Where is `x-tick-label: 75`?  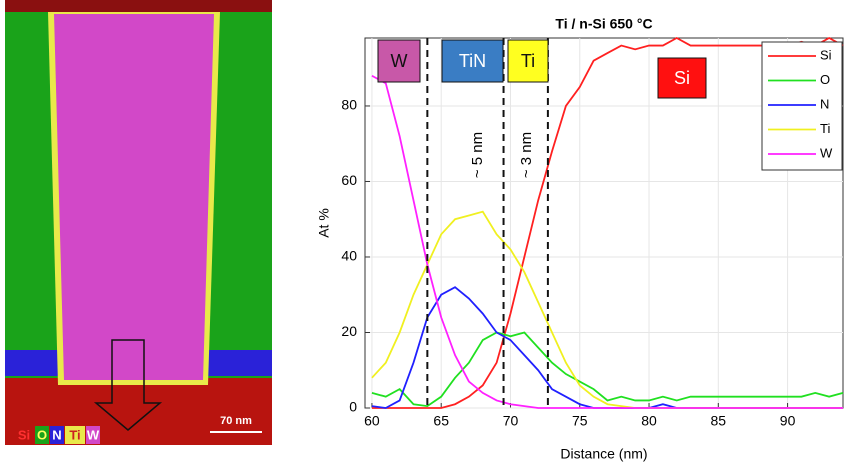
x-tick-label: 75 is located at coordinates (580, 421).